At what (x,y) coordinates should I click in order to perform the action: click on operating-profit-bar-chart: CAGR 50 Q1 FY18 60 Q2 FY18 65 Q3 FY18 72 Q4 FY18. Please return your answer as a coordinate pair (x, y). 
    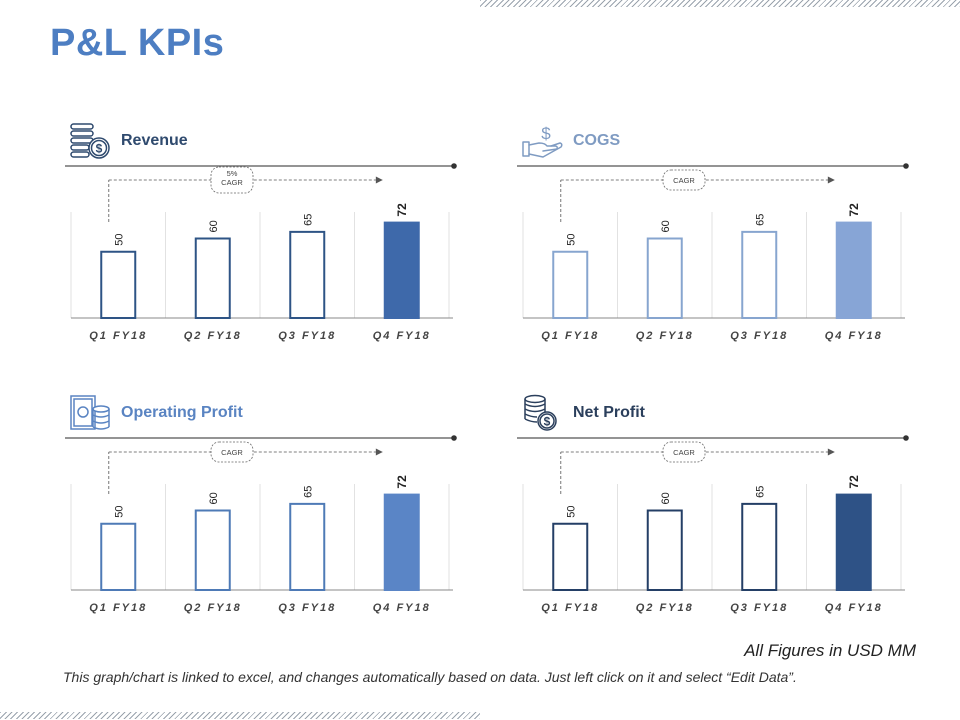
    Looking at the image, I should click on (263, 524).